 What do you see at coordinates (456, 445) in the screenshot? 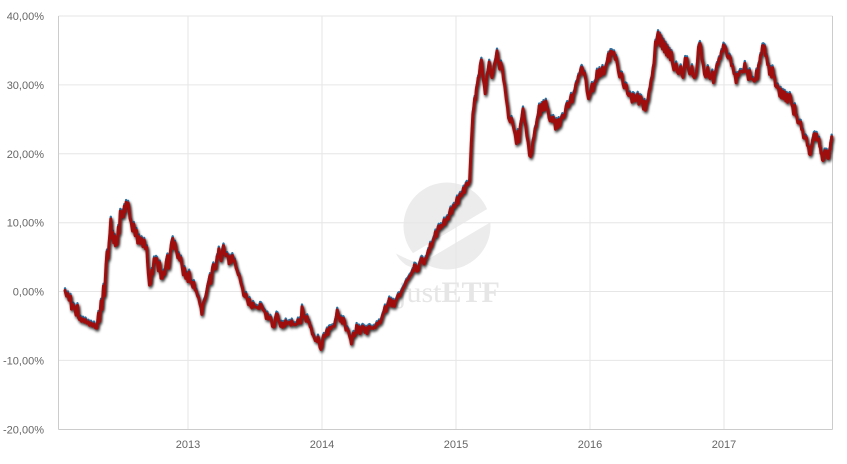
I see `svg-text: 2015` at bounding box center [456, 445].